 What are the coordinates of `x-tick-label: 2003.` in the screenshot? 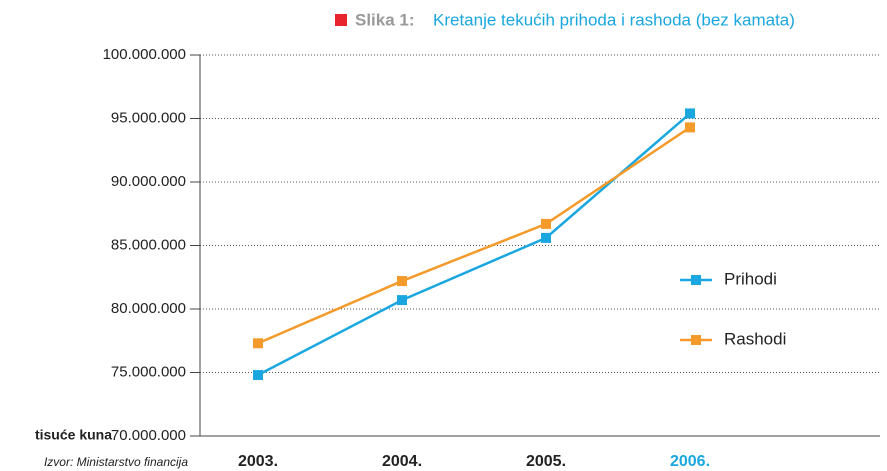 It's located at (258, 461).